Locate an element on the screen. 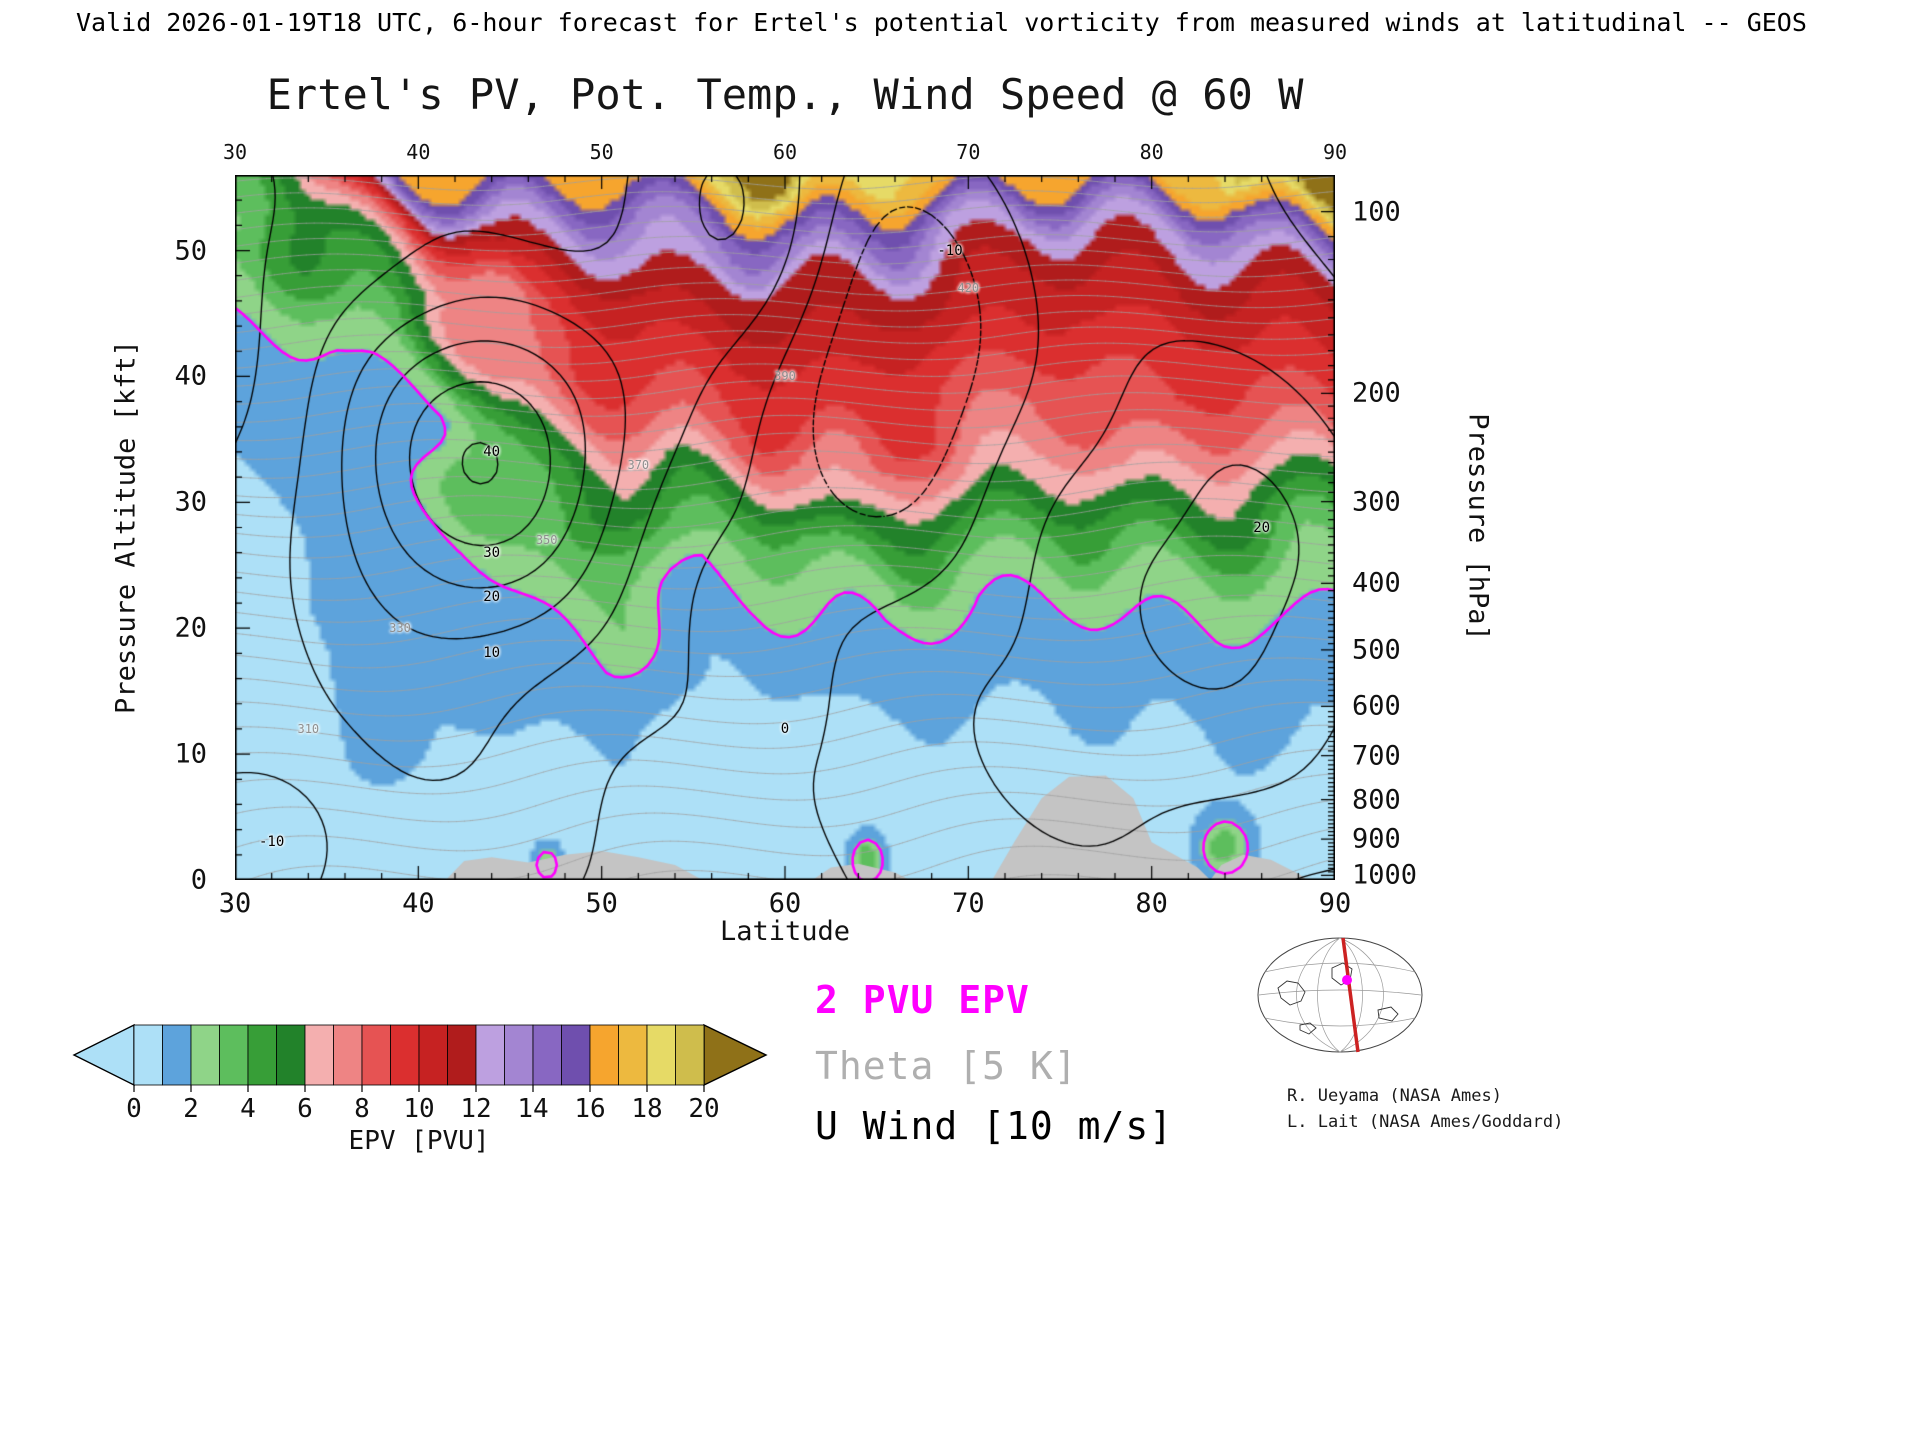 The image size is (1920, 1440). x-top-tick-label: 60 is located at coordinates (785, 152).